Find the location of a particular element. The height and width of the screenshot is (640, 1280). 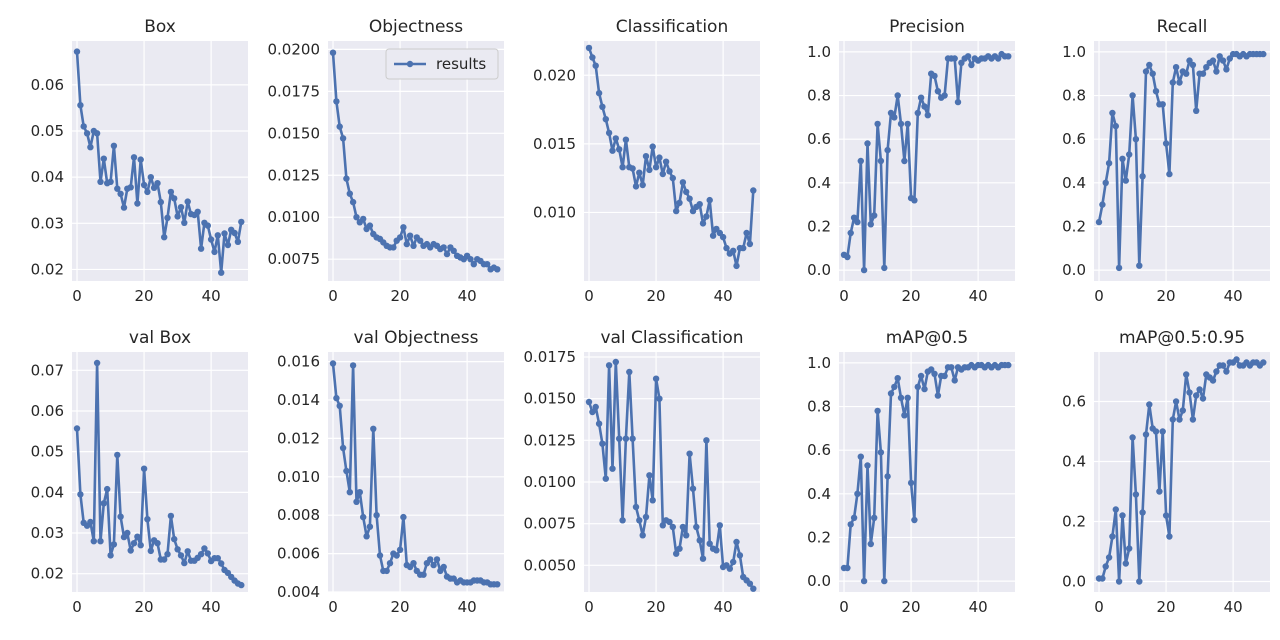

y-tick-label: 0.008 is located at coordinates (298, 515).